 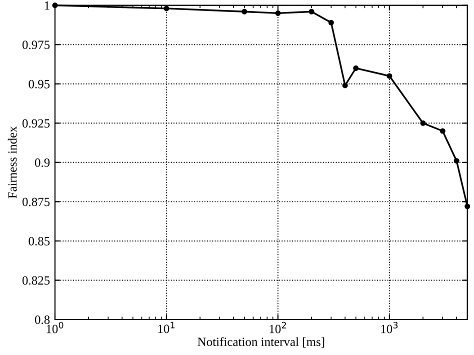 What do you see at coordinates (261, 342) in the screenshot?
I see `x-axis-title: Notification interval [ms]` at bounding box center [261, 342].